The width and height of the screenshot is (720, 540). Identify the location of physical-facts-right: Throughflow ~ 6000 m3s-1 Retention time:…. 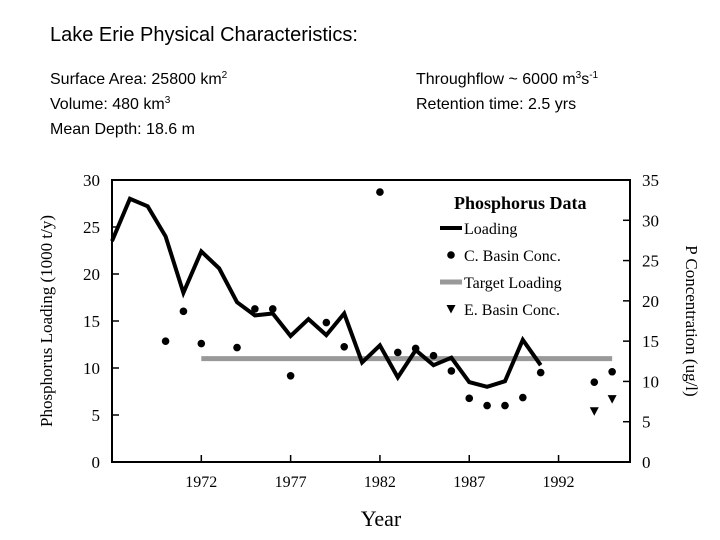
(507, 92).